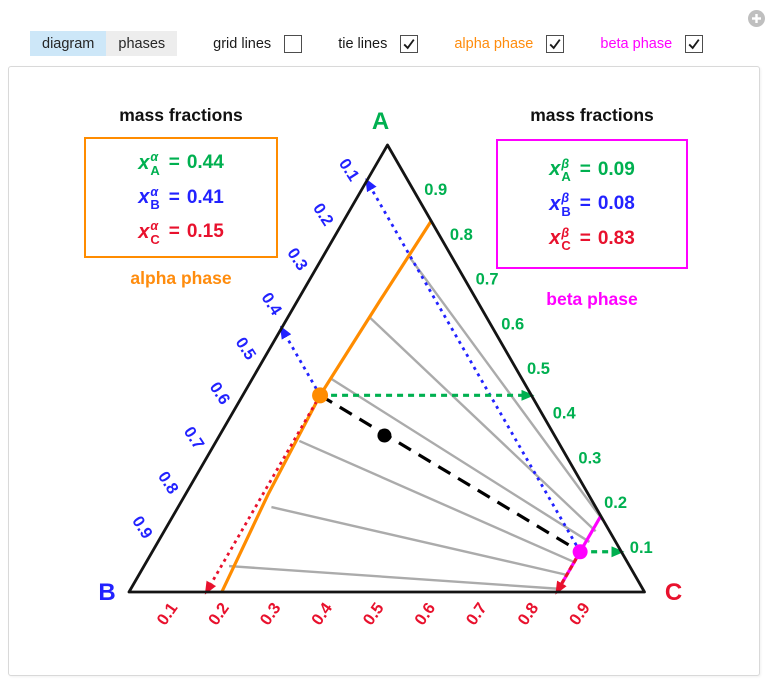 This screenshot has height=688, width=768. I want to click on alpha-phase-control: alpha phase, so click(509, 43).